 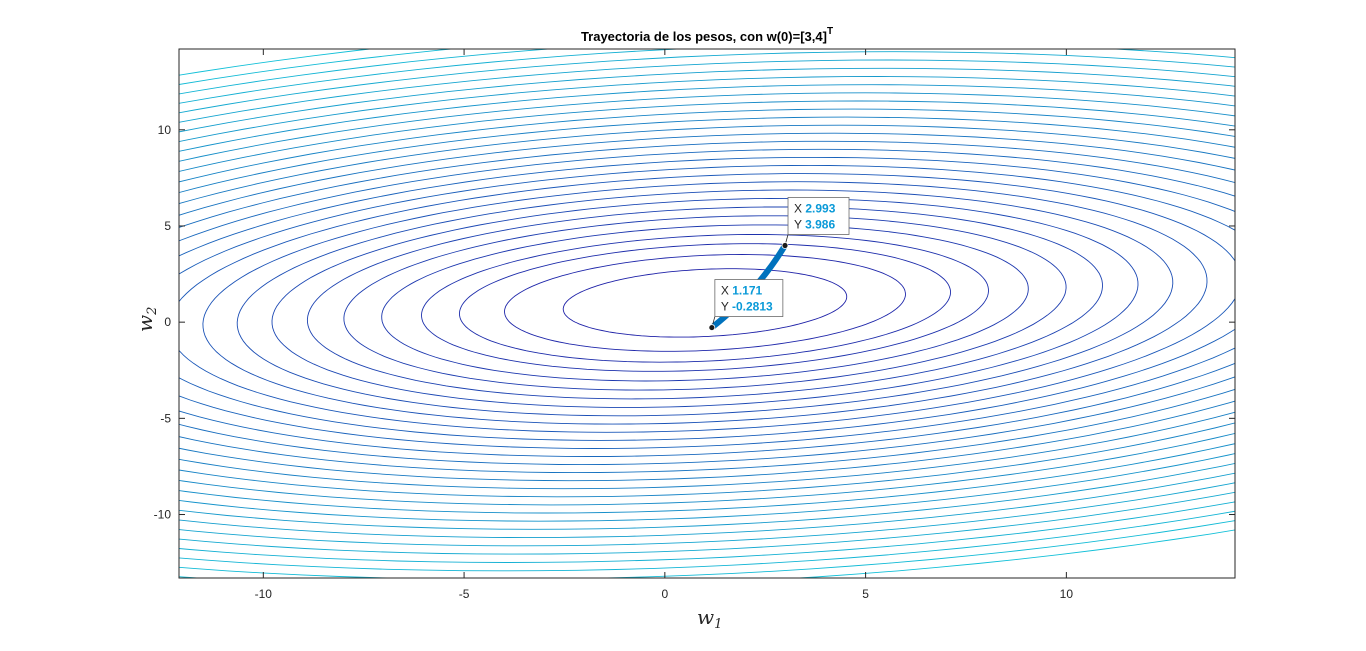 I want to click on y-tick-label: 5, so click(x=167, y=226).